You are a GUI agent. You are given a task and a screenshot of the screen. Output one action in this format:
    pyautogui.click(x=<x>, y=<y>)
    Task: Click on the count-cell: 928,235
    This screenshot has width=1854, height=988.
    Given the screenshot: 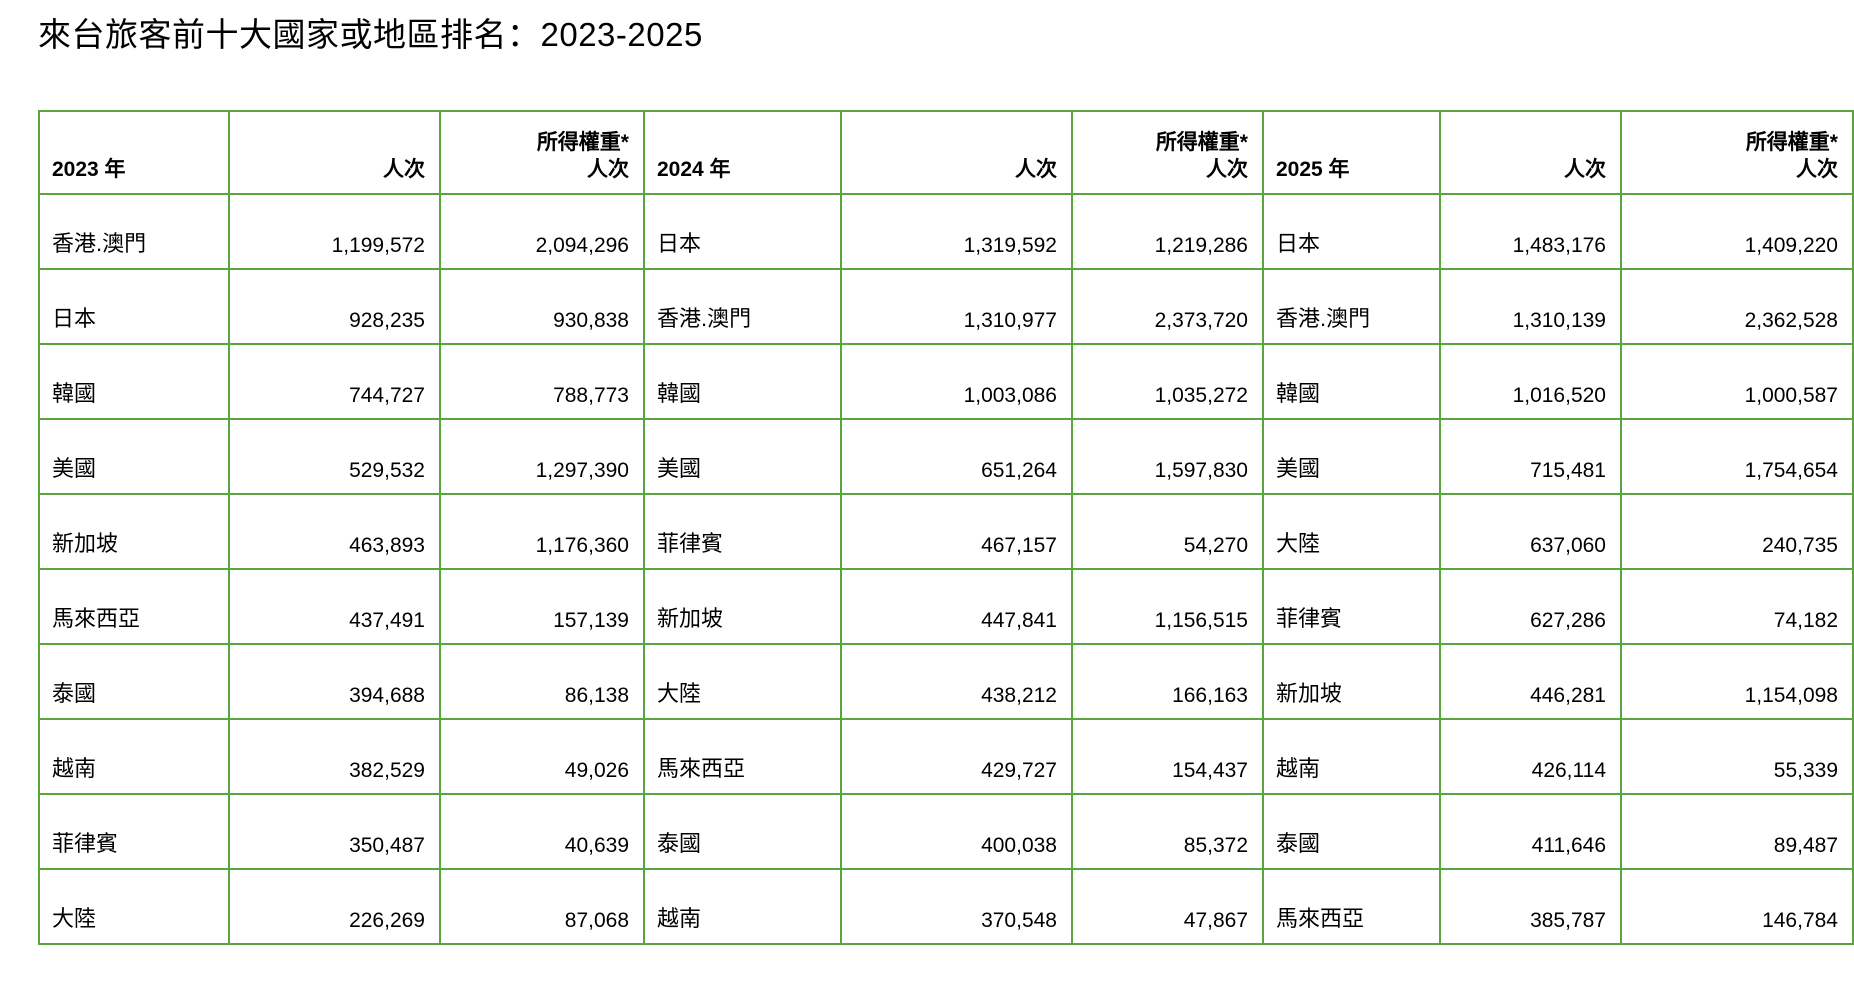 What is the action you would take?
    pyautogui.click(x=334, y=306)
    